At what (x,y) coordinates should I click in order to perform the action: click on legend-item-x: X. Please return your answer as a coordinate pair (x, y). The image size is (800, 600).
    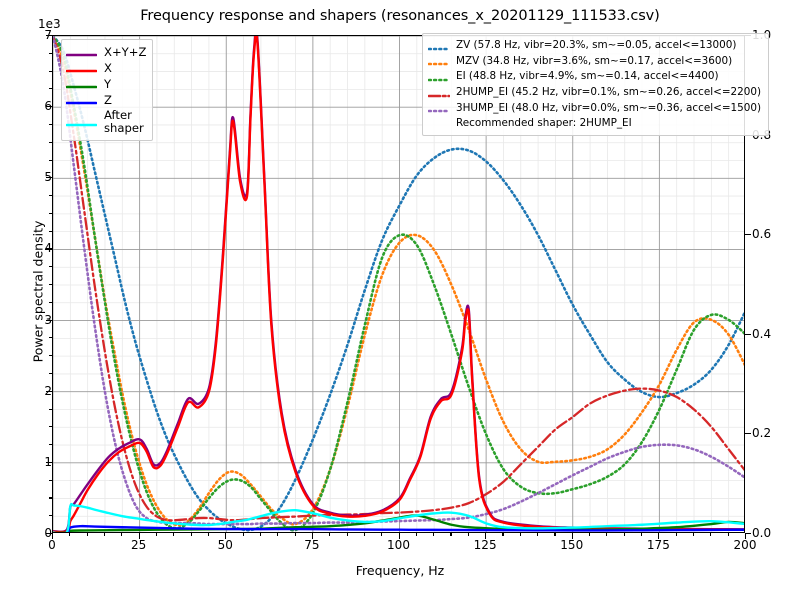
    Looking at the image, I should click on (105, 68).